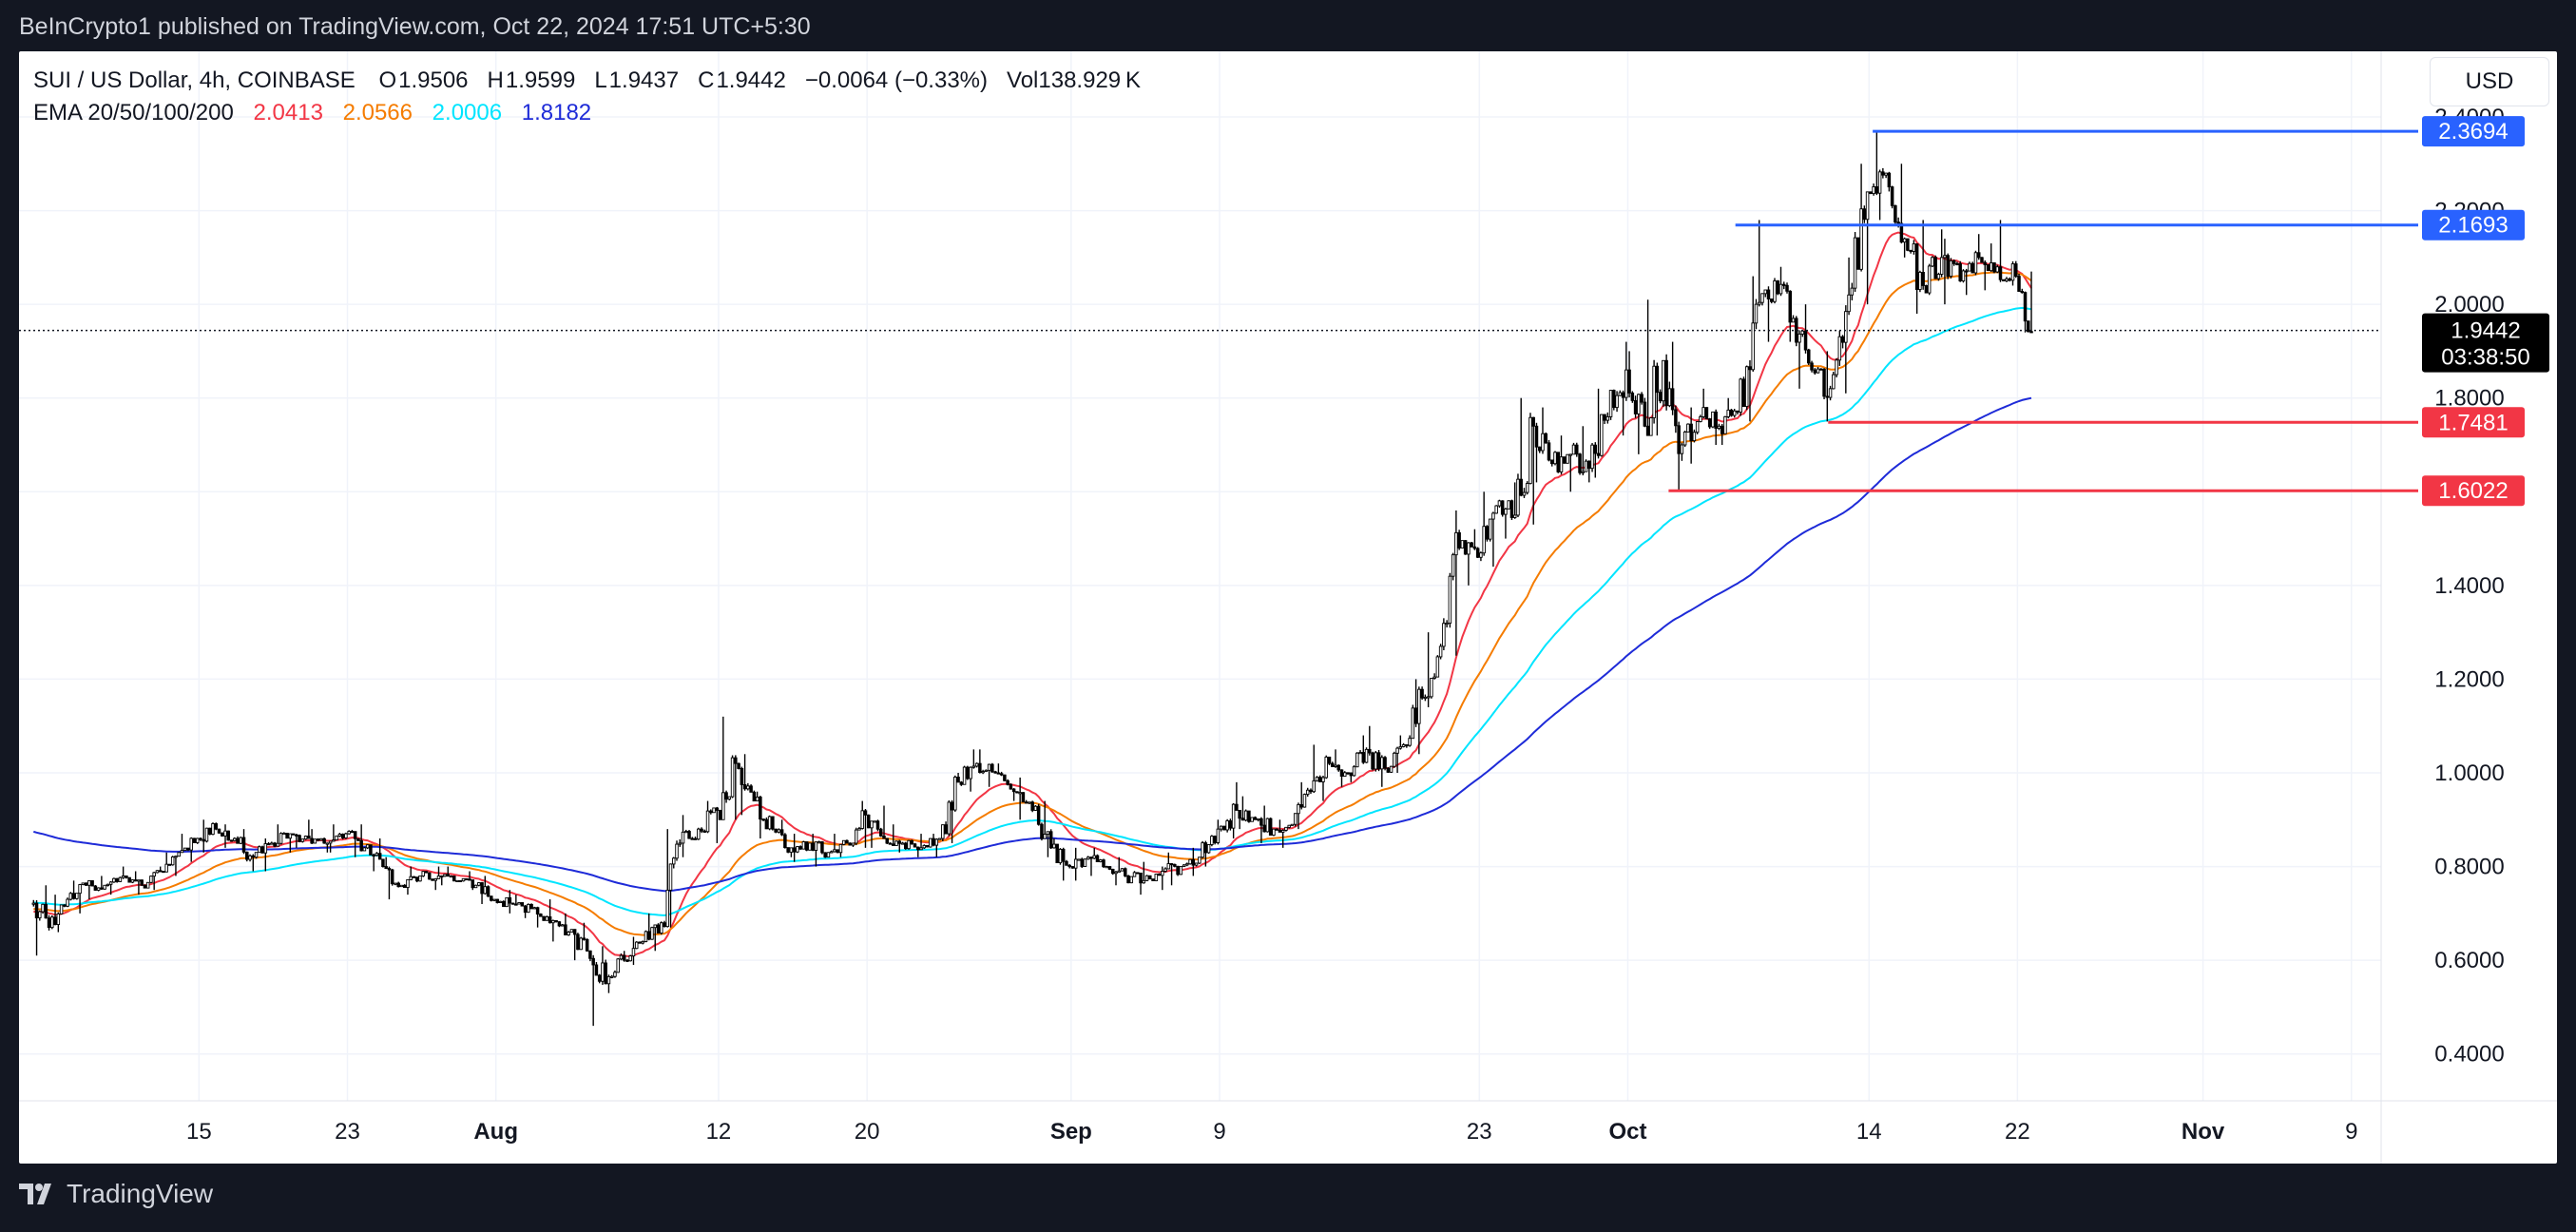  What do you see at coordinates (1869, 1132) in the screenshot?
I see `time-tick-label: 14` at bounding box center [1869, 1132].